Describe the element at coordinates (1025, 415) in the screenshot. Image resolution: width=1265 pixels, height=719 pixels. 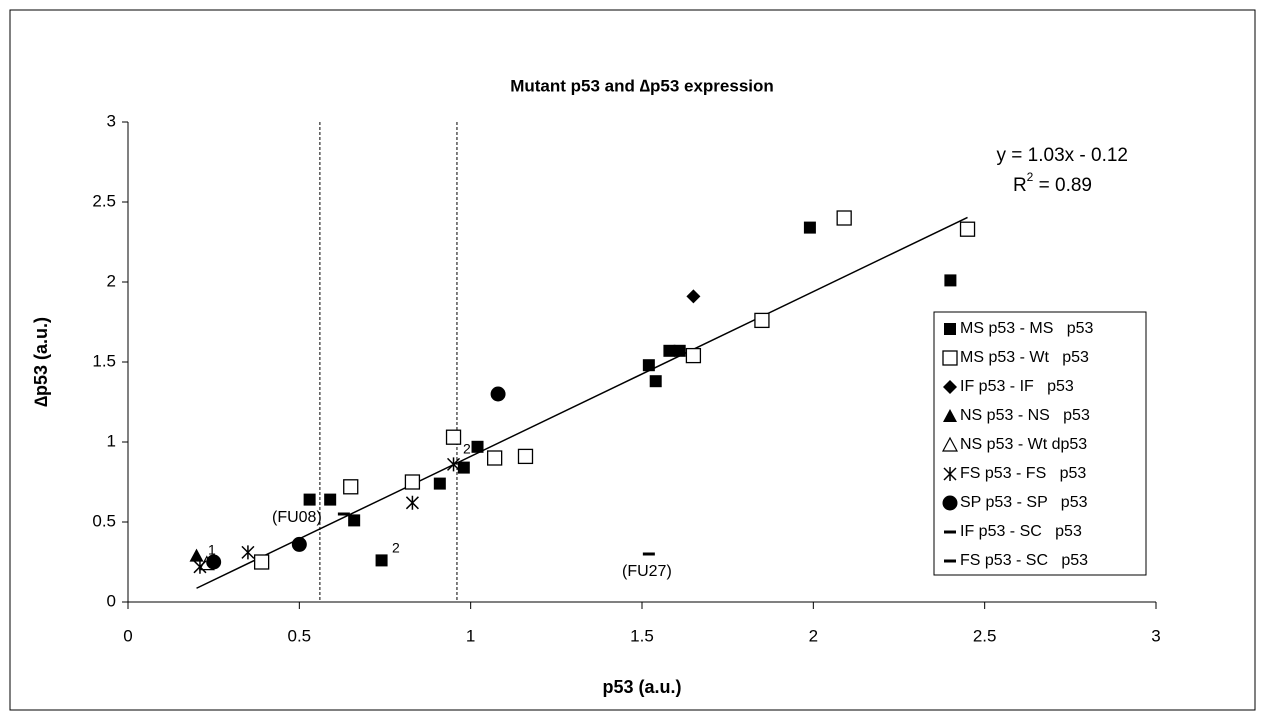
I see `legend-label: NS p53 - NS p53` at that location.